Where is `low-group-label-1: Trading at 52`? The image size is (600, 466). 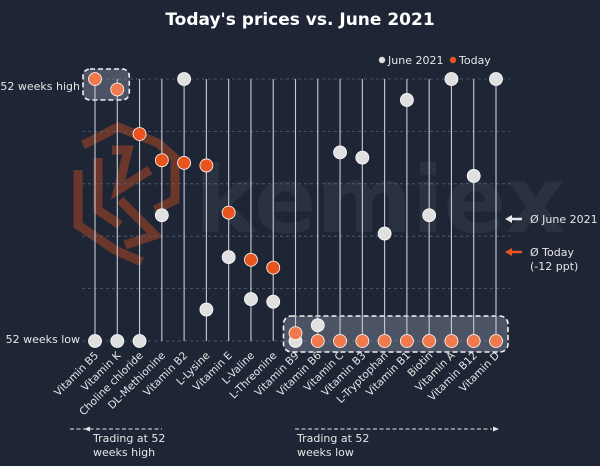
low-group-label-1: Trading at 52 is located at coordinates (332, 438).